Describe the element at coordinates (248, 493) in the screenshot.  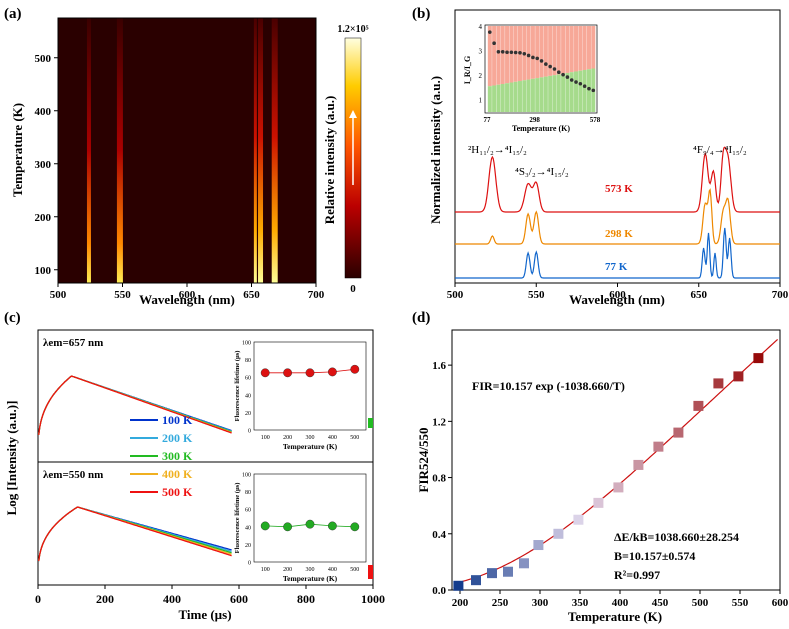
I see `c-inset-ytick-label: 80` at that location.